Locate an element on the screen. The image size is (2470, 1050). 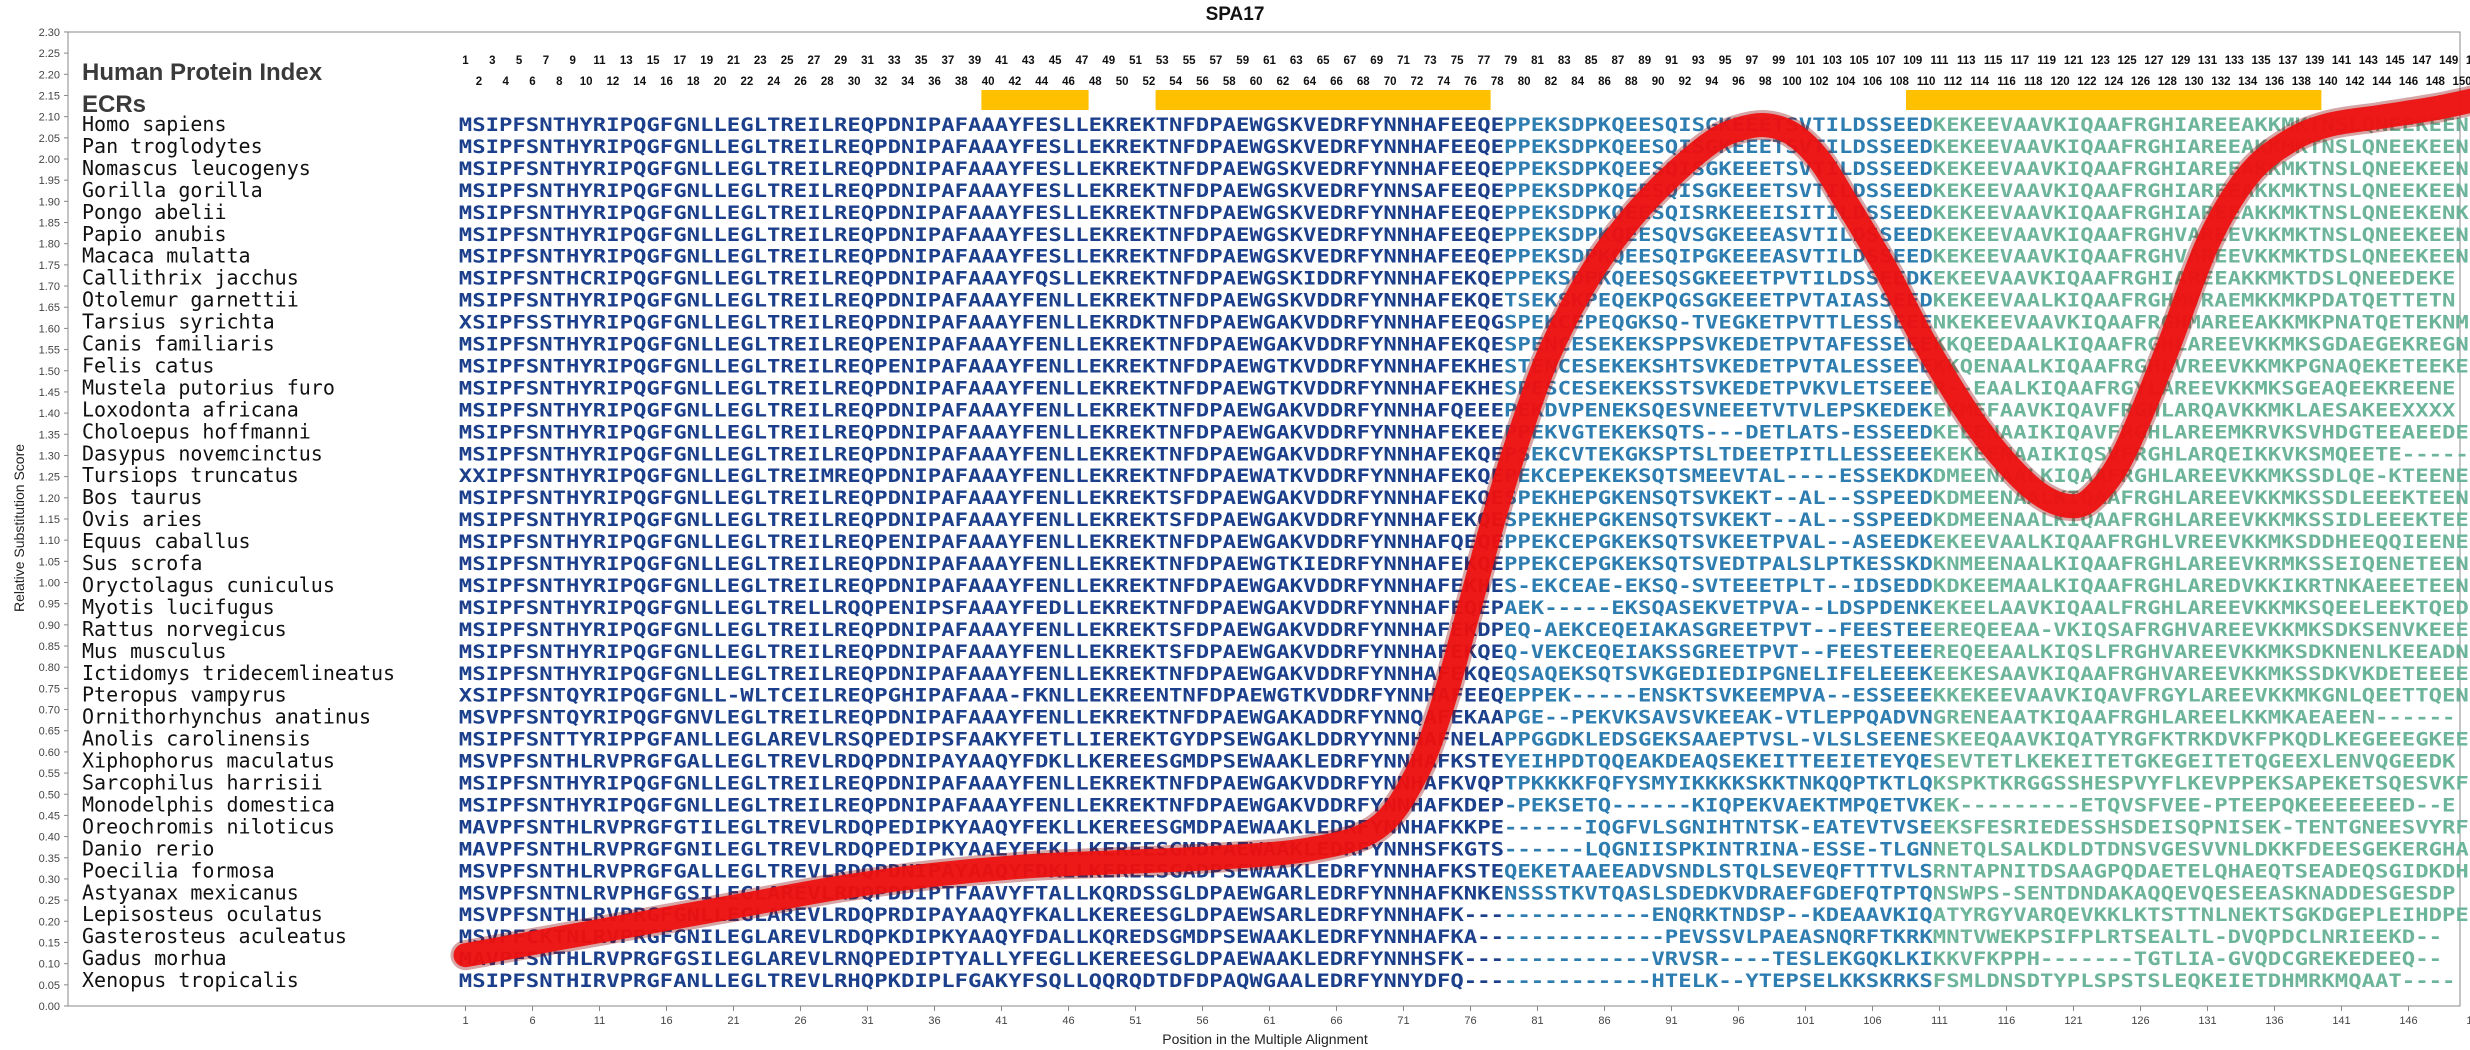
x-tick-label: 11 is located at coordinates (599, 1021).